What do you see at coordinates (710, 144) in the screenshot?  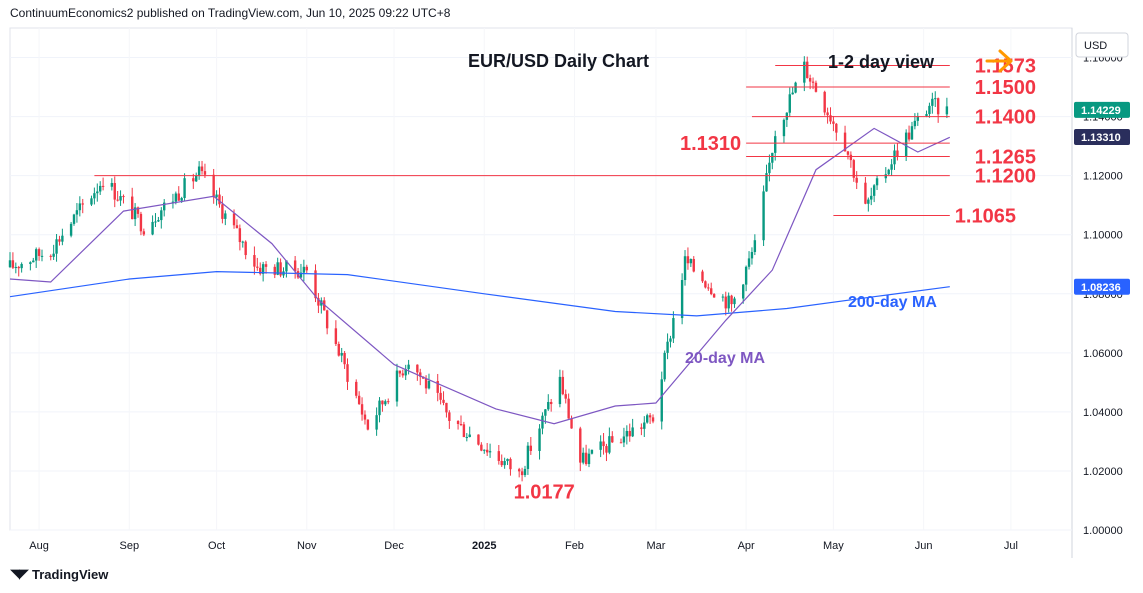 I see `level-label: 1.1310` at bounding box center [710, 144].